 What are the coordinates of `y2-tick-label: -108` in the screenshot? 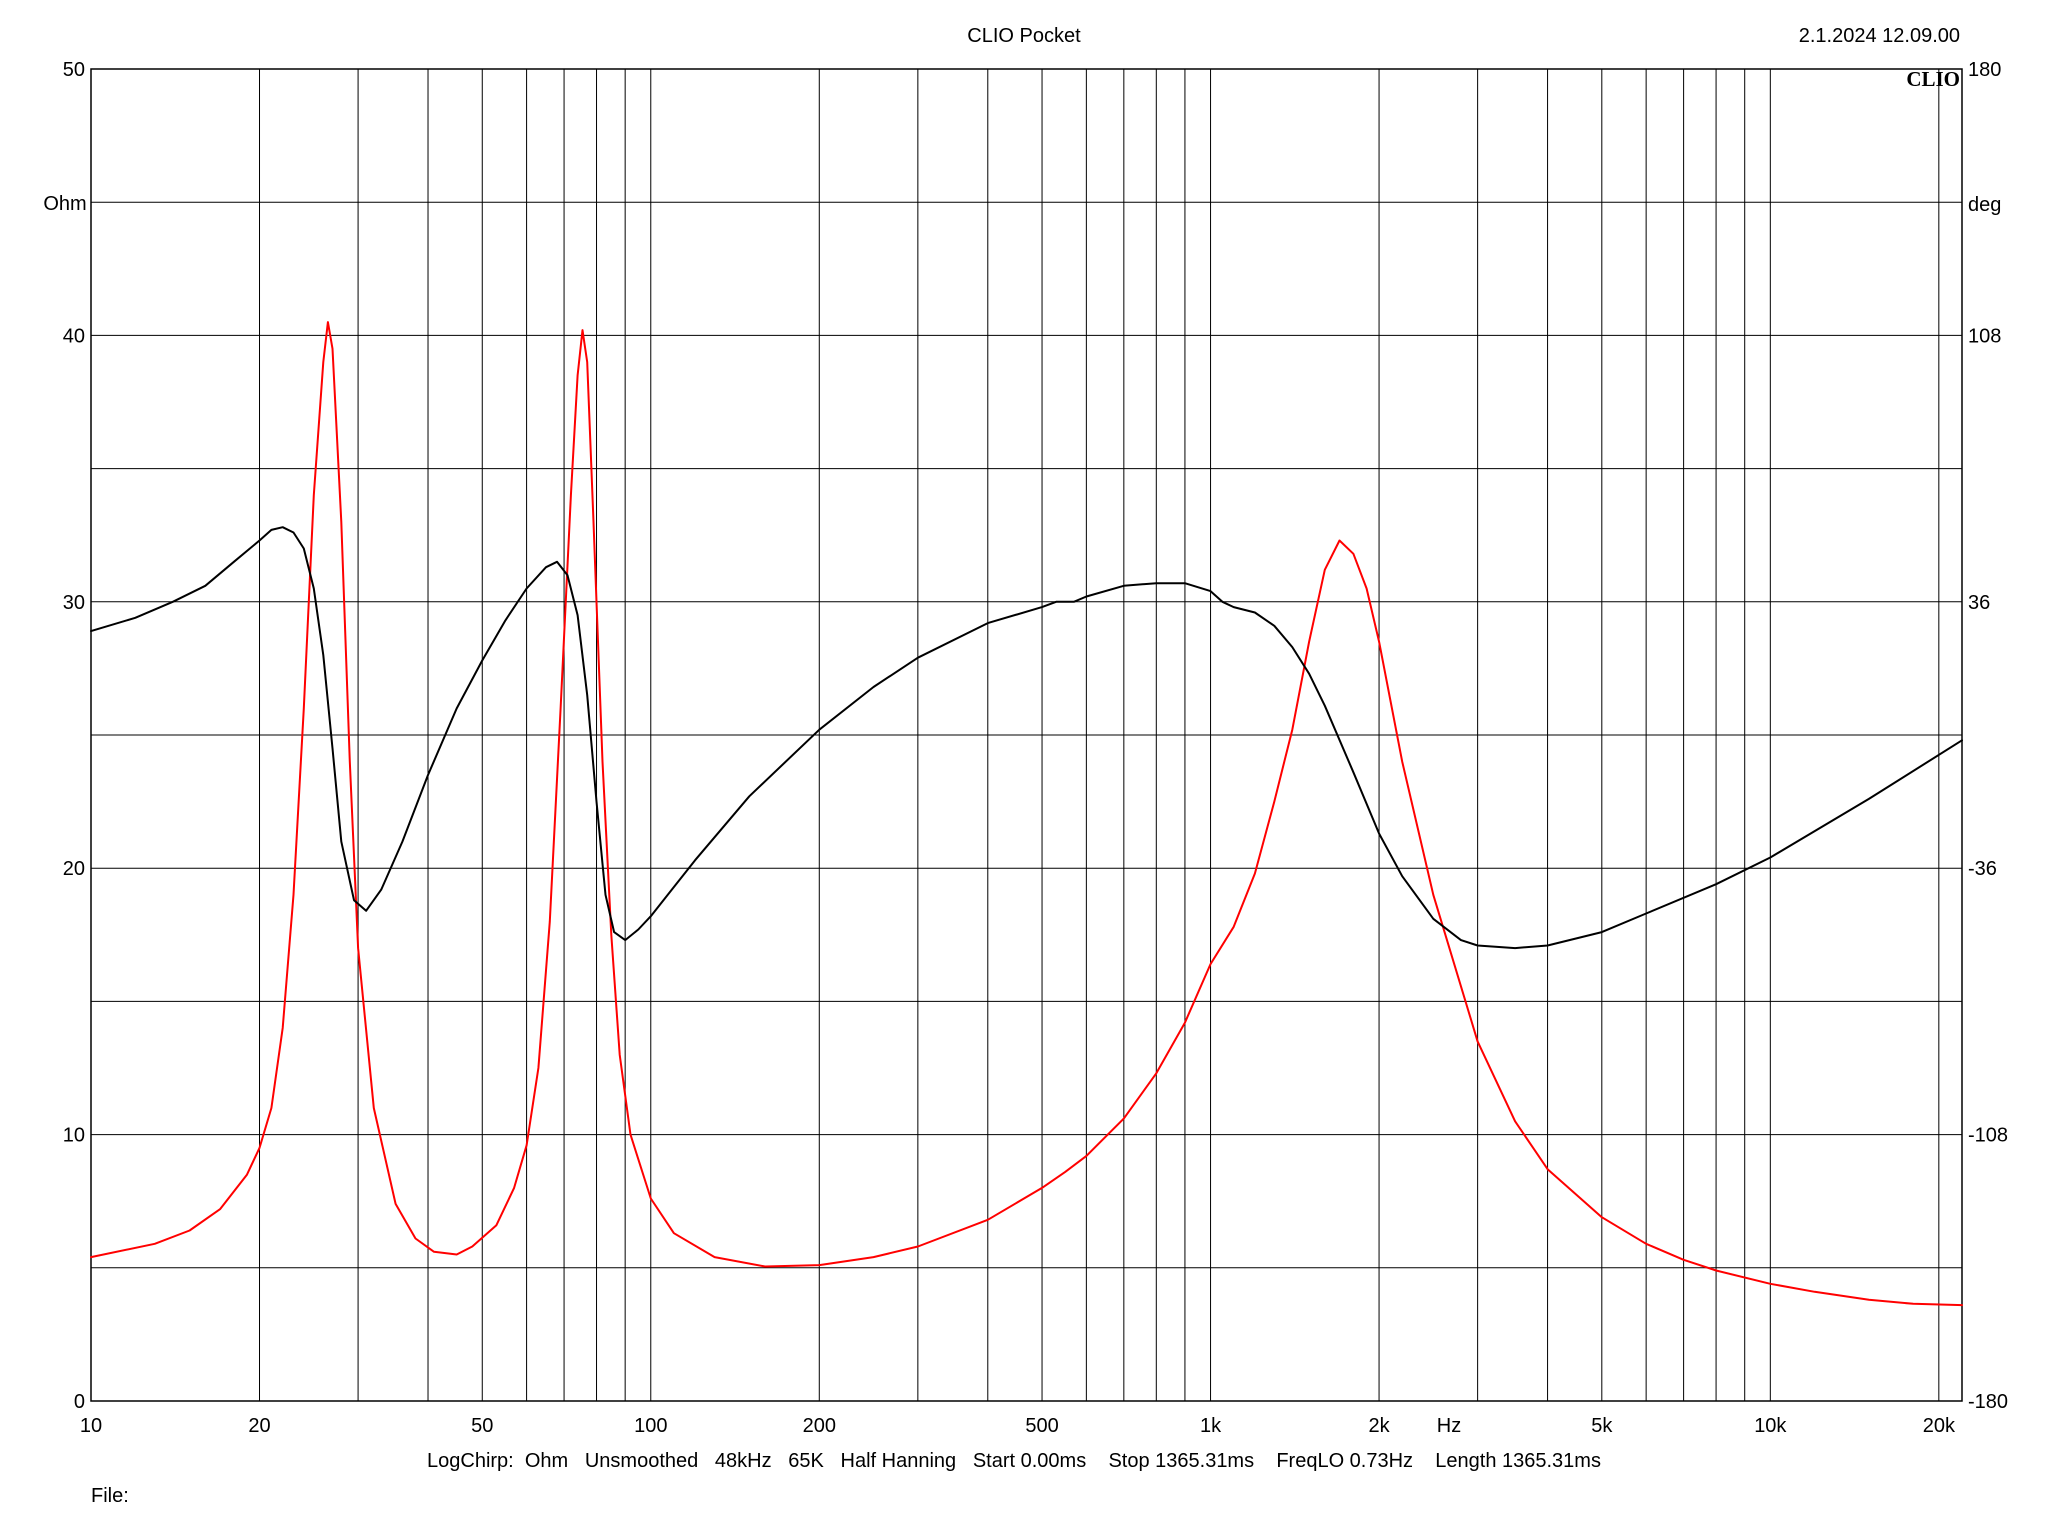 It's located at (1988, 1136).